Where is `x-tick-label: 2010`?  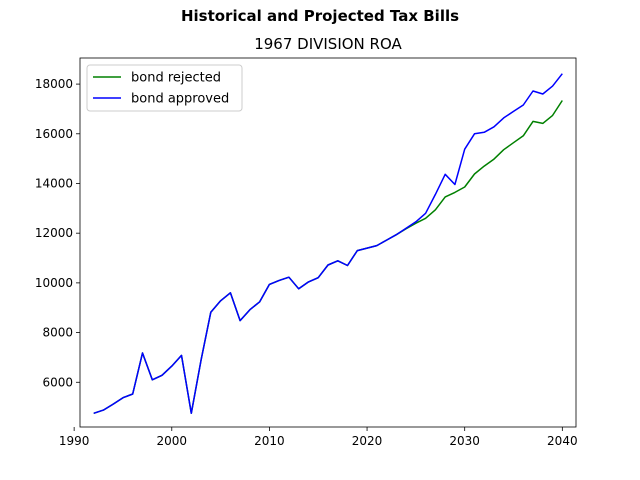
x-tick-label: 2010 is located at coordinates (269, 441).